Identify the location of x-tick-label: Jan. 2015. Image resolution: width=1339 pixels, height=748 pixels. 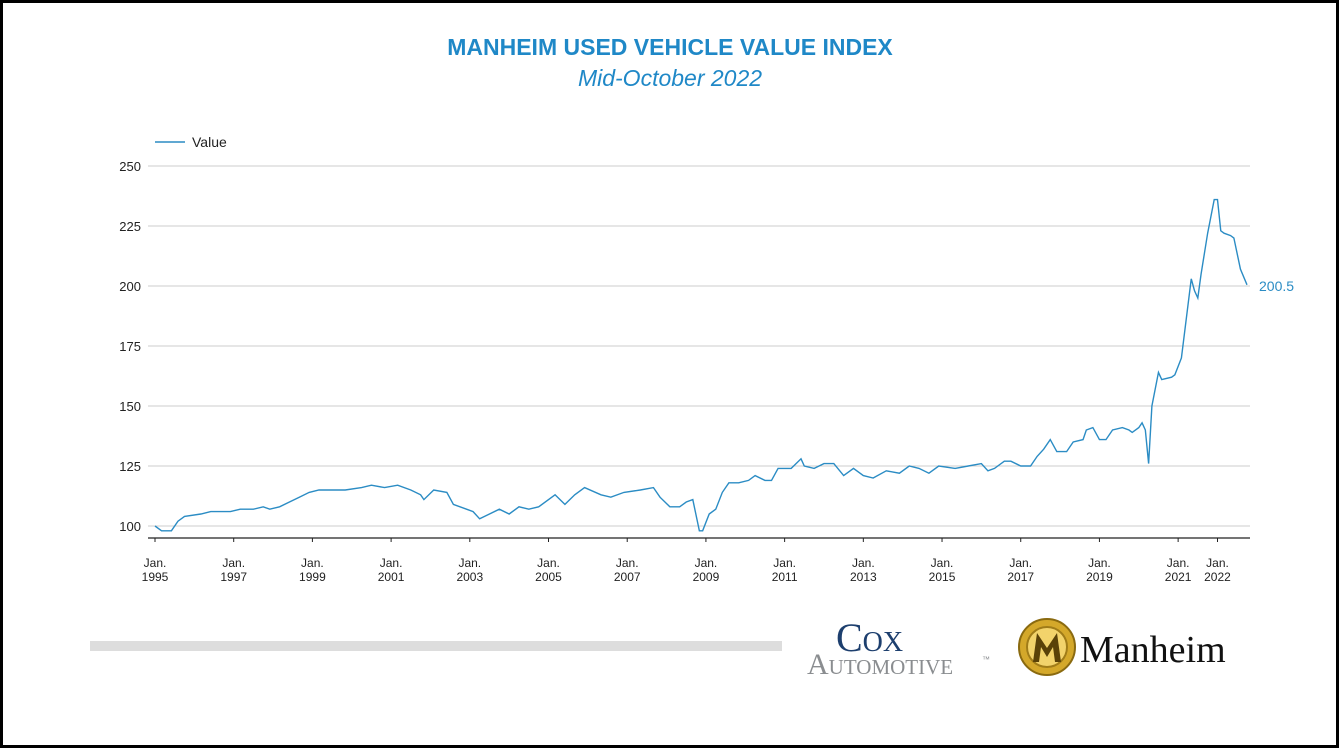
(942, 570).